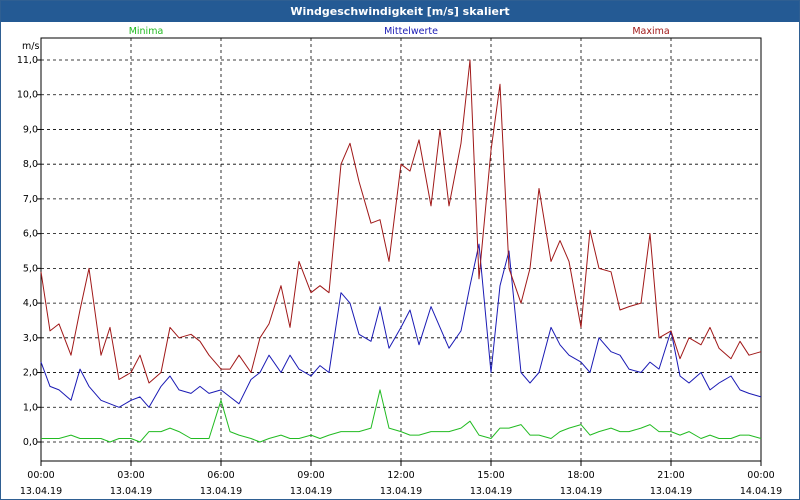  Describe the element at coordinates (30, 442) in the screenshot. I see `y-tick-label: 0,0` at that location.